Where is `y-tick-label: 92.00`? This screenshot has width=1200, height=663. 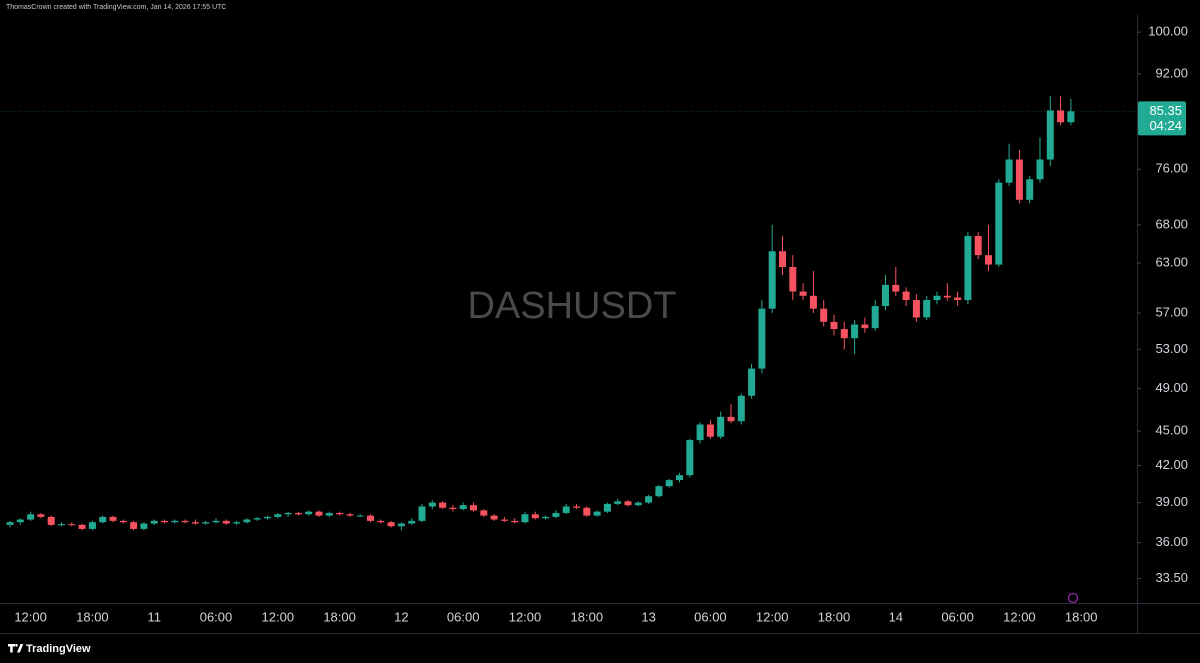
y-tick-label: 92.00 is located at coordinates (1171, 72).